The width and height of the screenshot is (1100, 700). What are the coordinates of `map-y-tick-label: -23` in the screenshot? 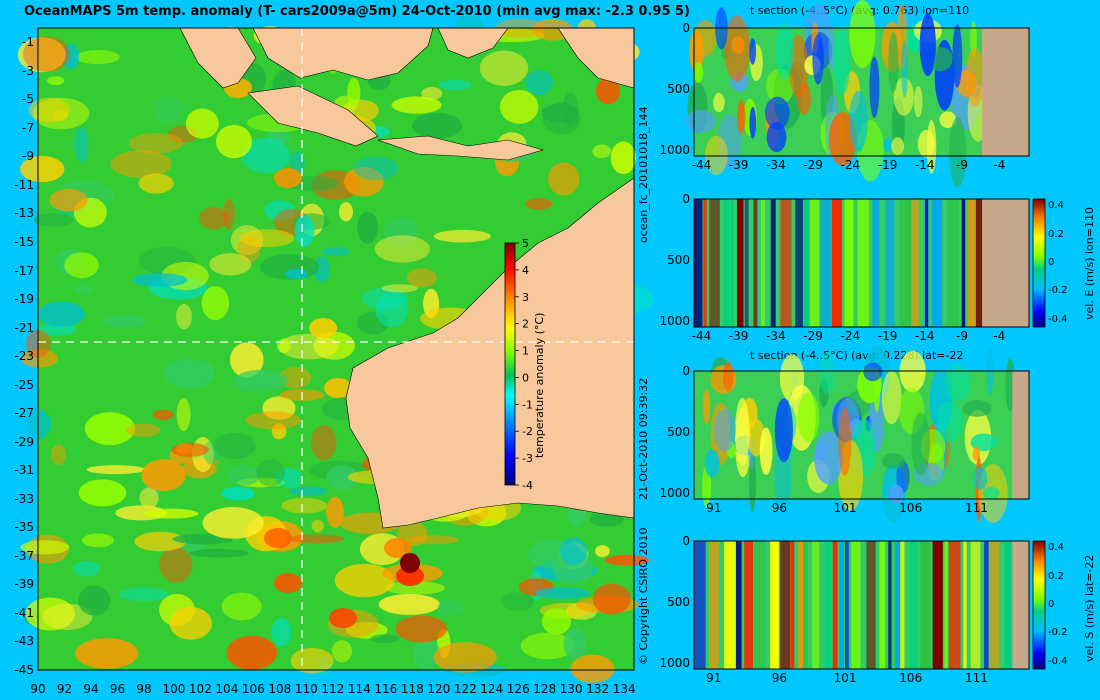 It's located at (24, 356).